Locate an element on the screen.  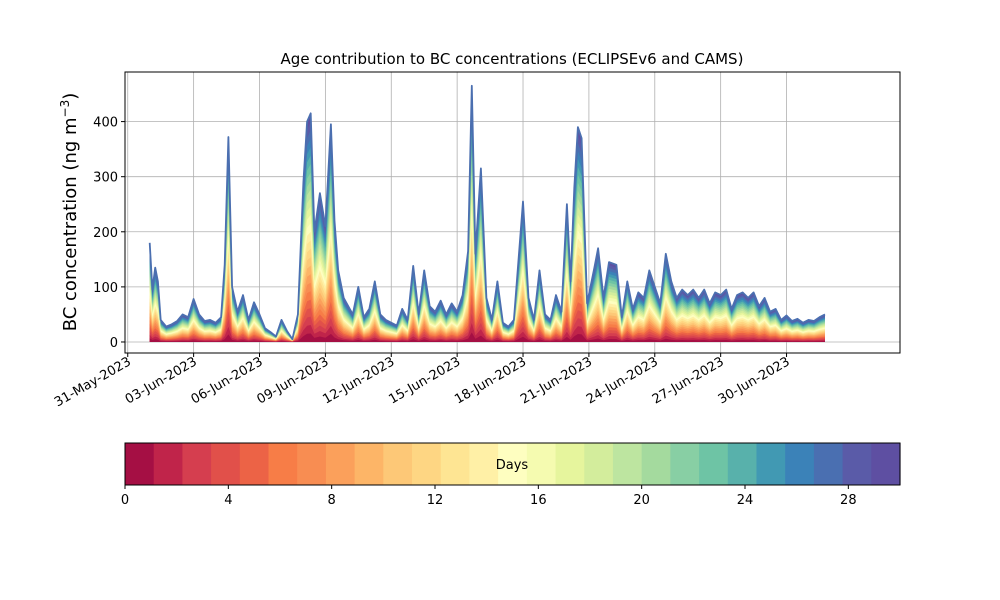
y-axis-ticks: 0 100 200 300 400 is located at coordinates (109, 233).